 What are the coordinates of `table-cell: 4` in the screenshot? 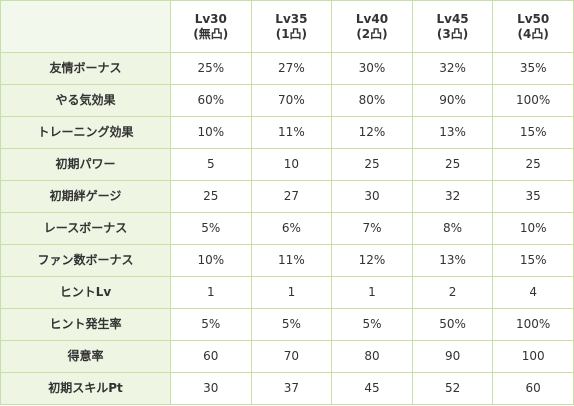 It's located at (533, 292).